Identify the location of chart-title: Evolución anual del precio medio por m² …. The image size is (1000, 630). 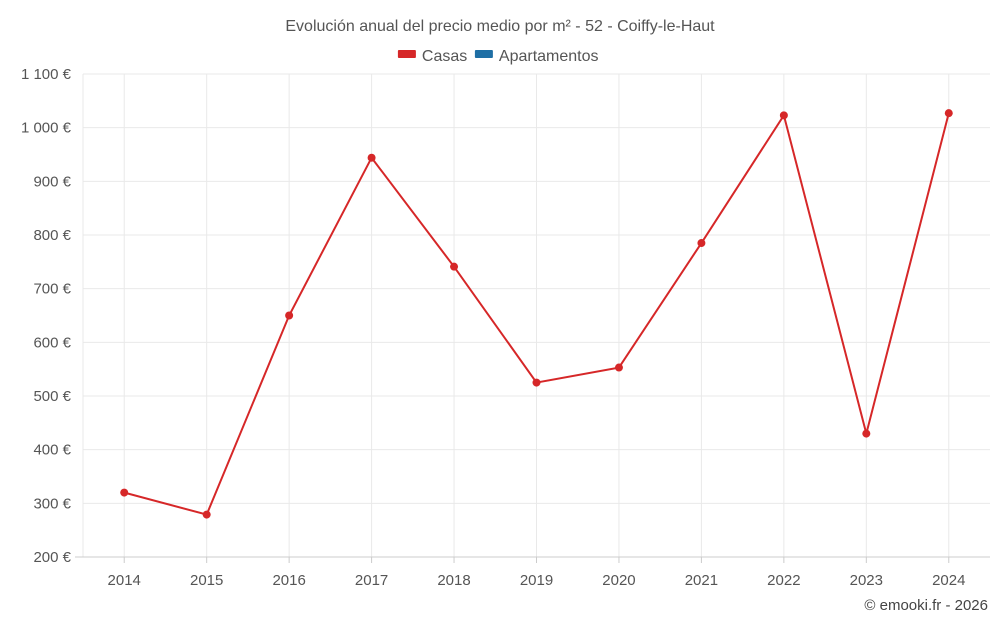
(500, 26).